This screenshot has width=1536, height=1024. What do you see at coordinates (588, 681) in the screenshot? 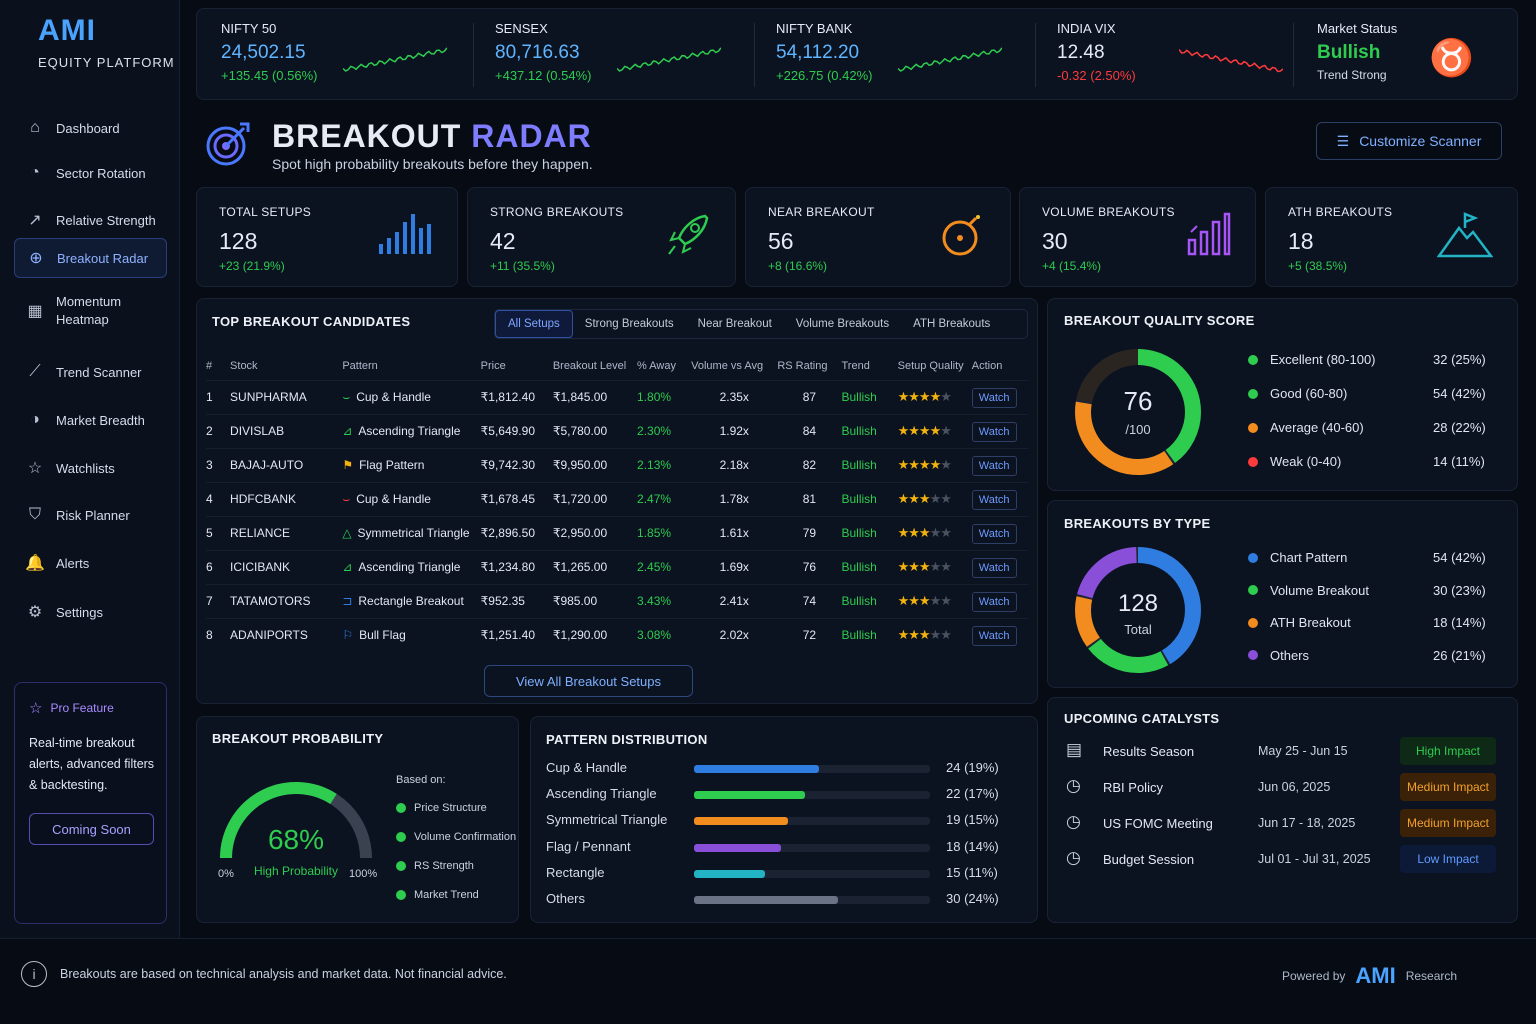
I see `view-all-button: View All Breakout Setups` at bounding box center [588, 681].